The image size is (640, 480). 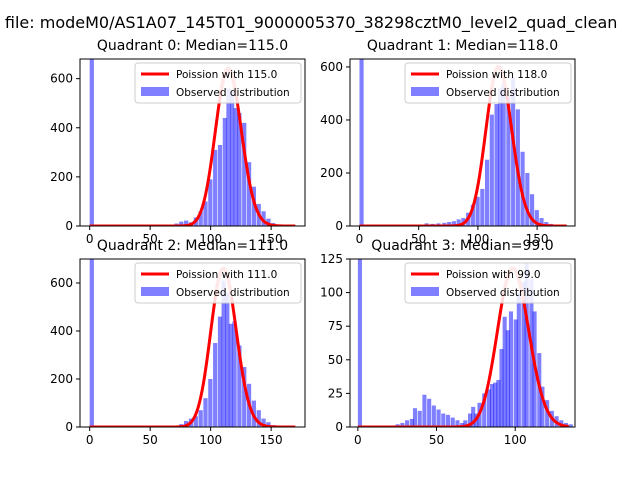 What do you see at coordinates (331, 259) in the screenshot?
I see `y-tick-label: 125` at bounding box center [331, 259].